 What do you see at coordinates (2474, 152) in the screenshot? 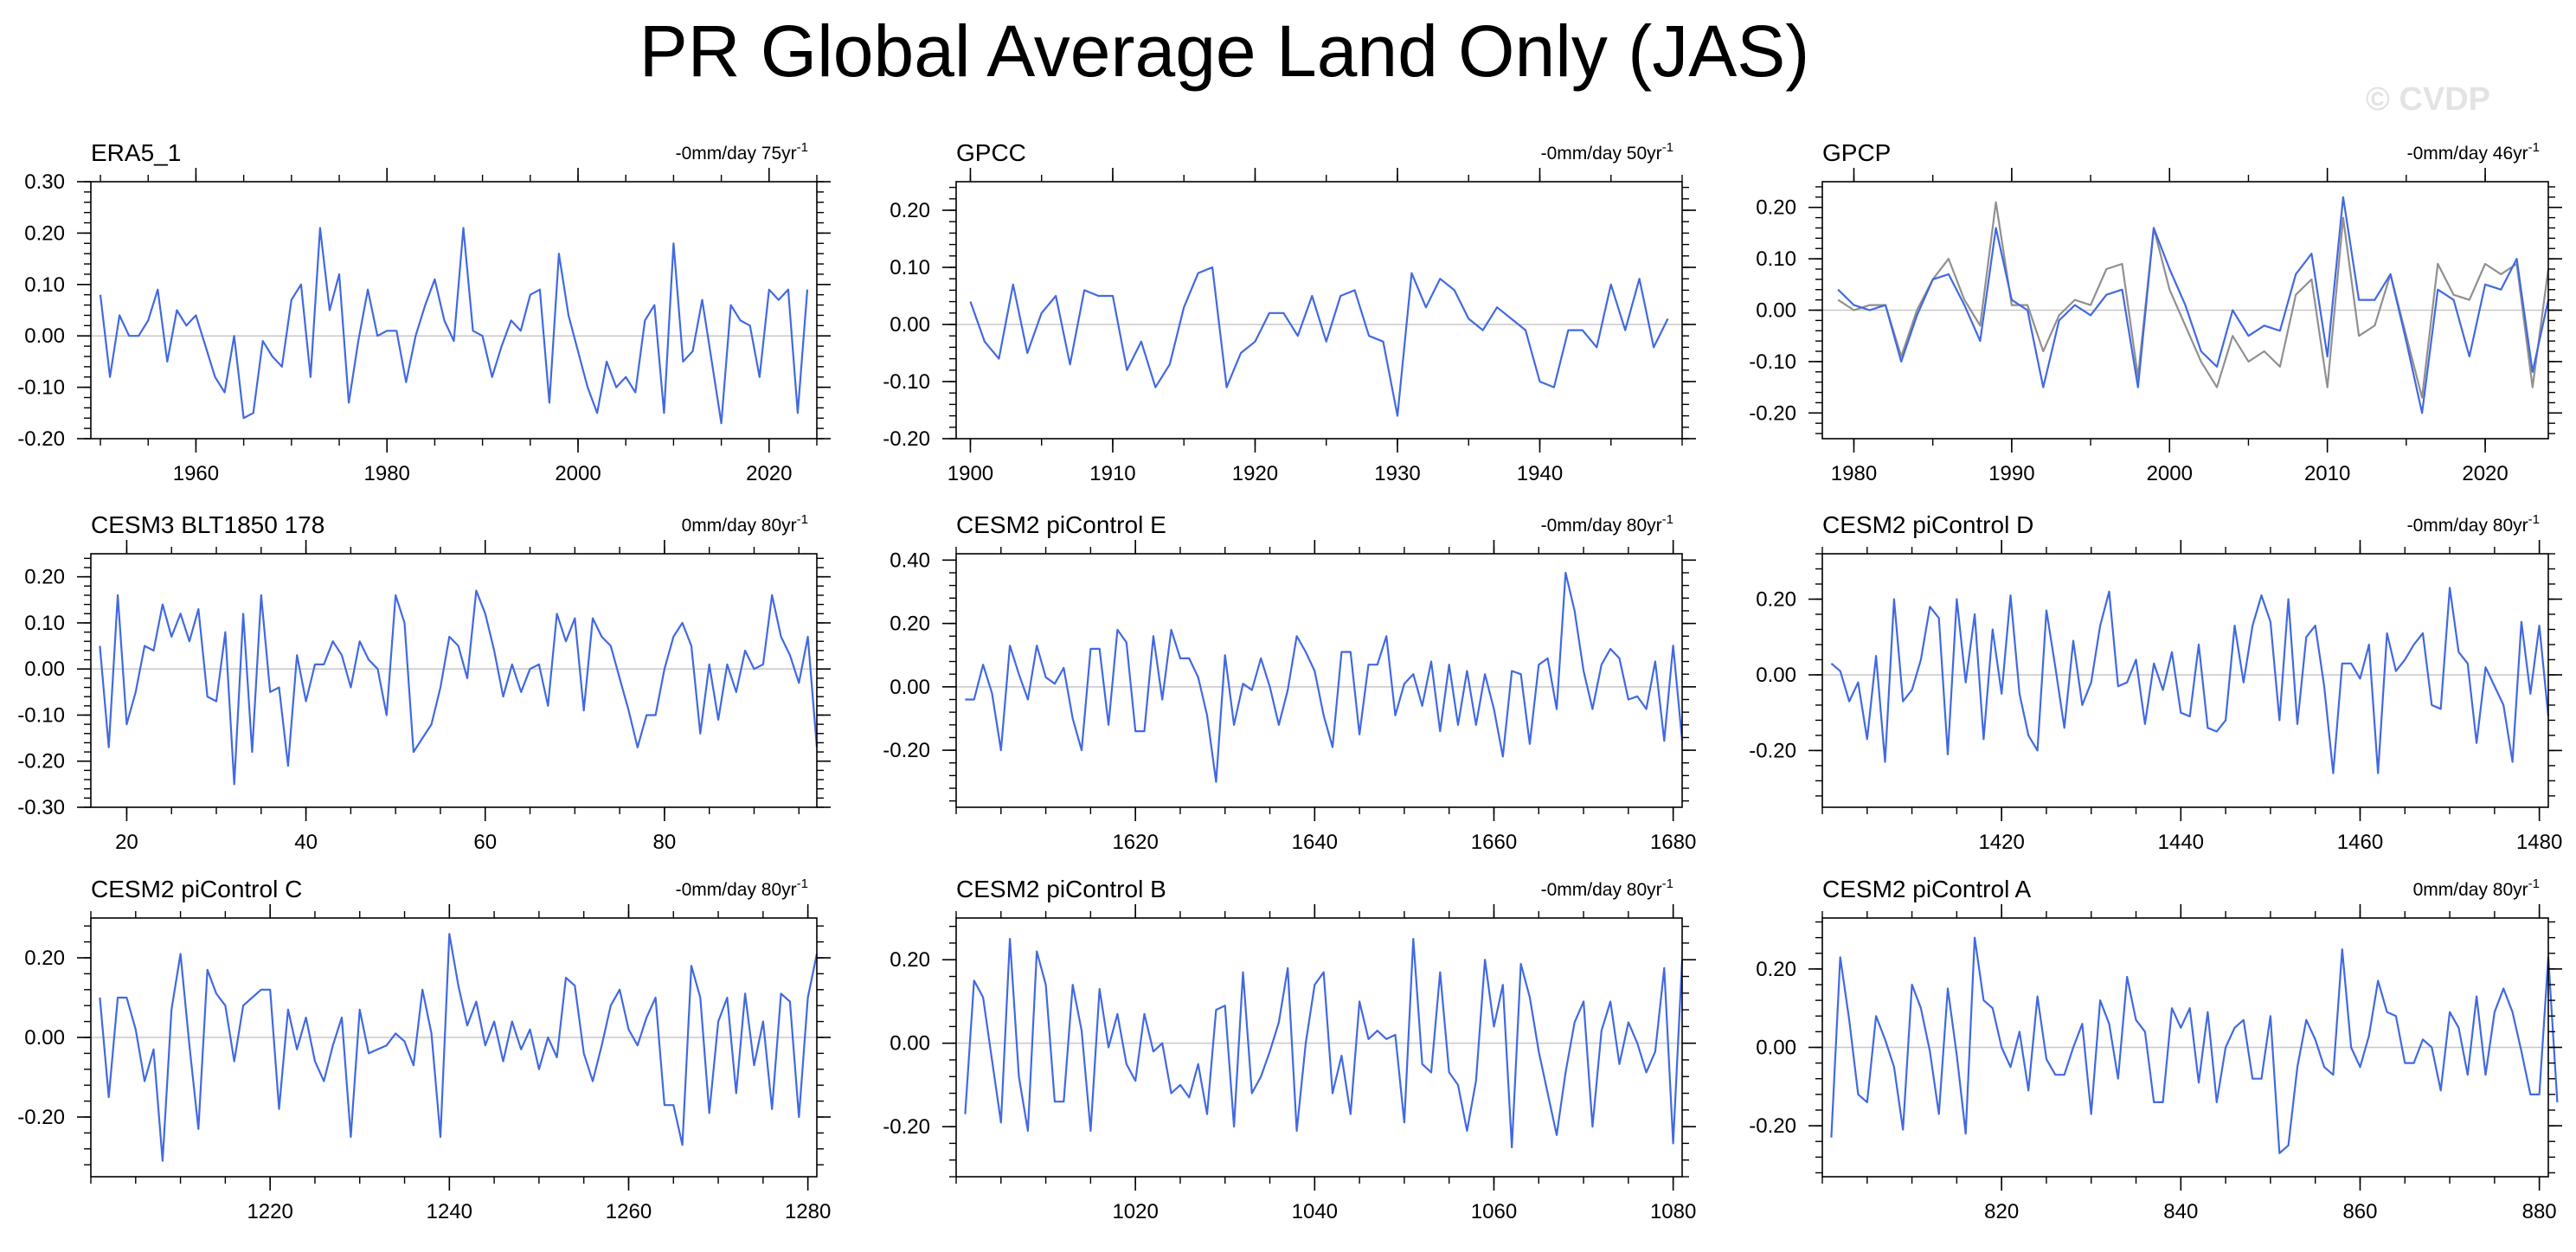
I see `trend-label: -0mm/day 46yr-1` at bounding box center [2474, 152].